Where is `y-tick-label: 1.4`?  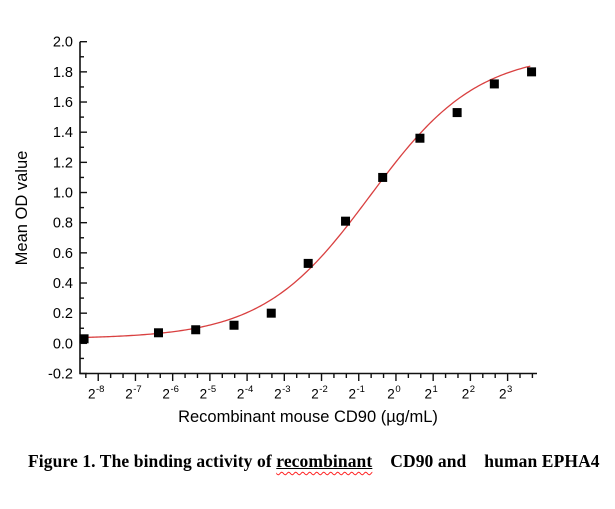 y-tick-label: 1.4 is located at coordinates (63, 133).